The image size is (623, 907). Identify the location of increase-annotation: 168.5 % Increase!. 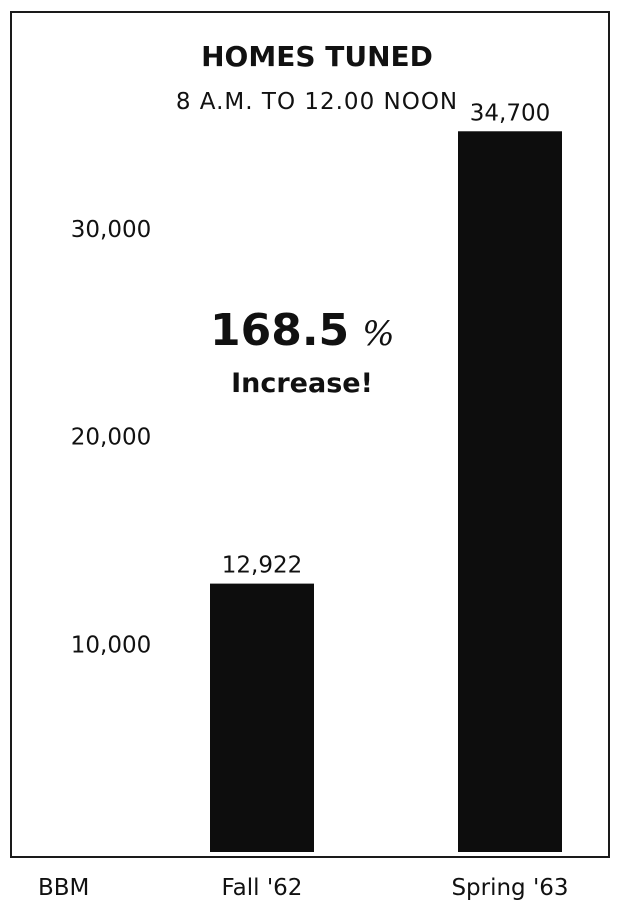
(302, 352).